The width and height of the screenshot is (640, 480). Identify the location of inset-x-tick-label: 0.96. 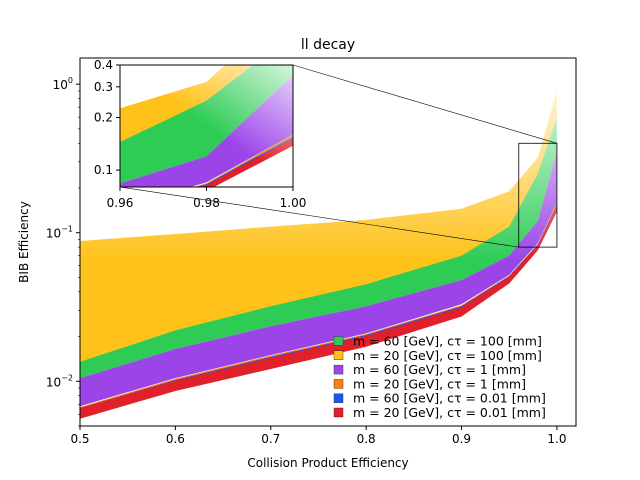
(120, 203).